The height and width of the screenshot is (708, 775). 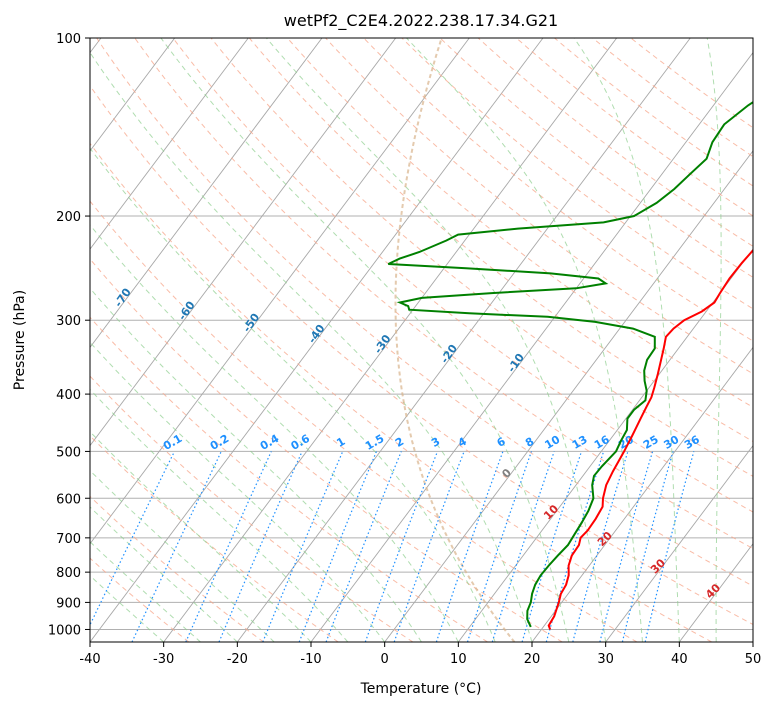 I want to click on x-tick-label: -10, so click(x=310, y=659).